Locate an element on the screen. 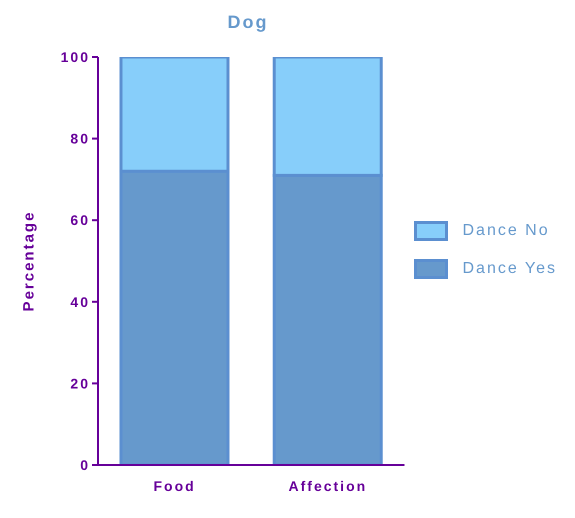 Image resolution: width=575 pixels, height=518 pixels. y-axis-title: Percentage is located at coordinates (29, 261).